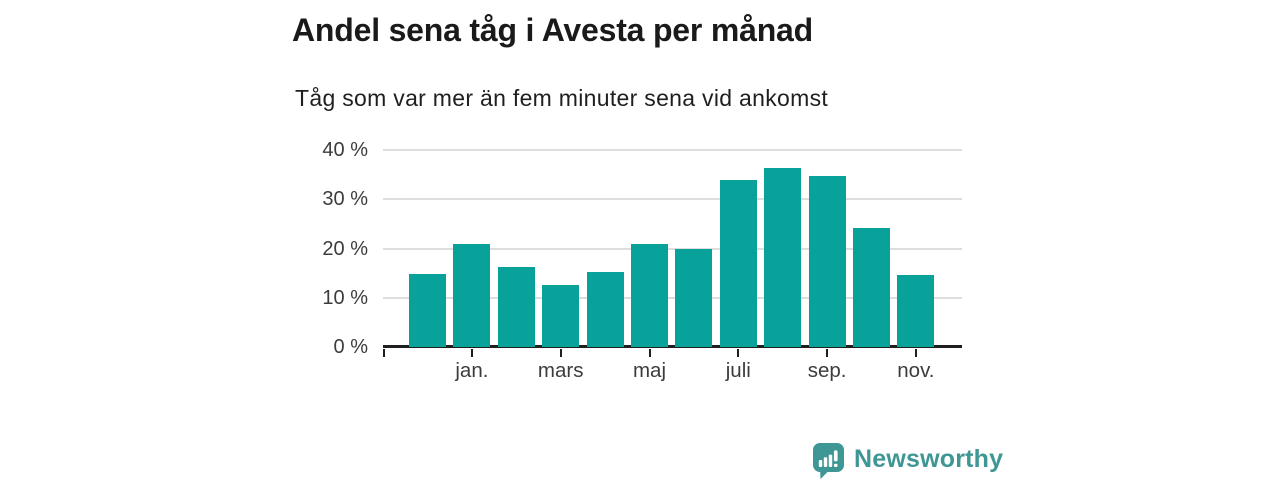 This screenshot has width=1280, height=480. I want to click on newsworthy-logo-icon, so click(828, 461).